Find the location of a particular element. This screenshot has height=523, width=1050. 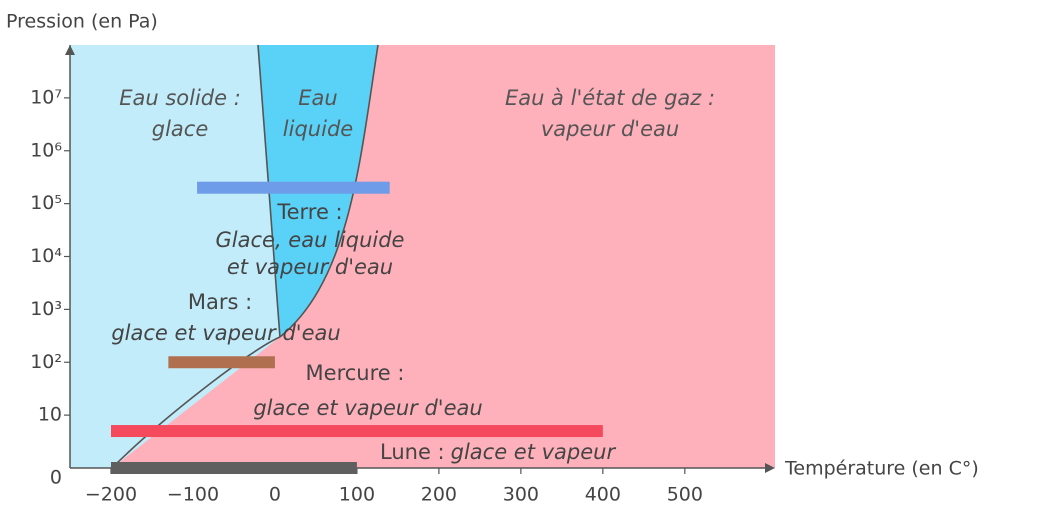

x-tick-label: 100 is located at coordinates (357, 495).